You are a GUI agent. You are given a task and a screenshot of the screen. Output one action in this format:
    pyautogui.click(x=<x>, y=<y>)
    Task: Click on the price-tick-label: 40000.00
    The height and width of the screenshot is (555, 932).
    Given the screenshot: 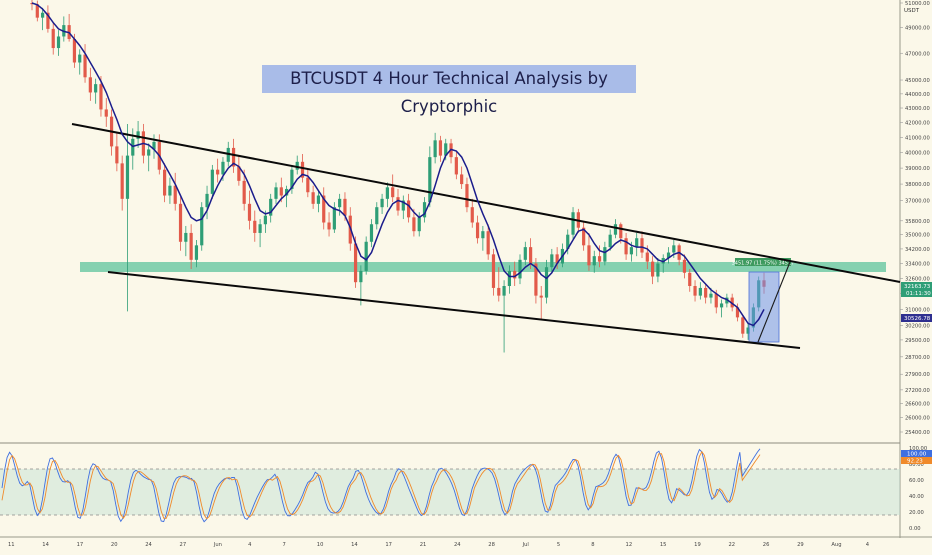 What is the action you would take?
    pyautogui.click(x=917, y=154)
    